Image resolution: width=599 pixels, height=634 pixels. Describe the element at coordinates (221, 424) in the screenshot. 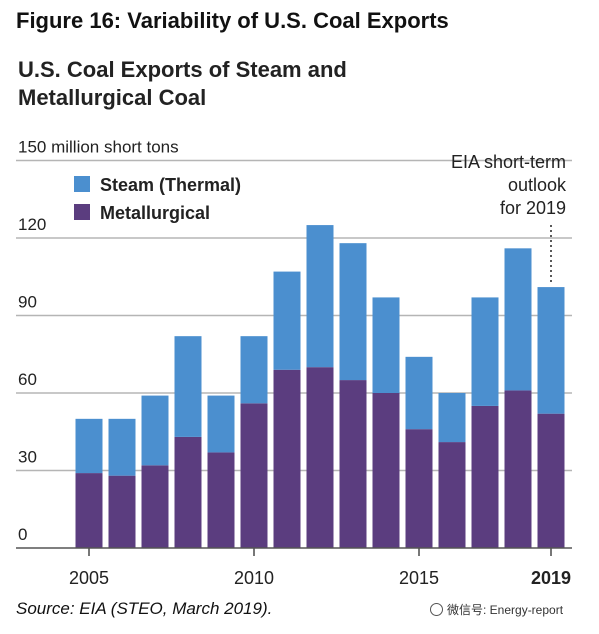

I see `bar-steam-2009` at that location.